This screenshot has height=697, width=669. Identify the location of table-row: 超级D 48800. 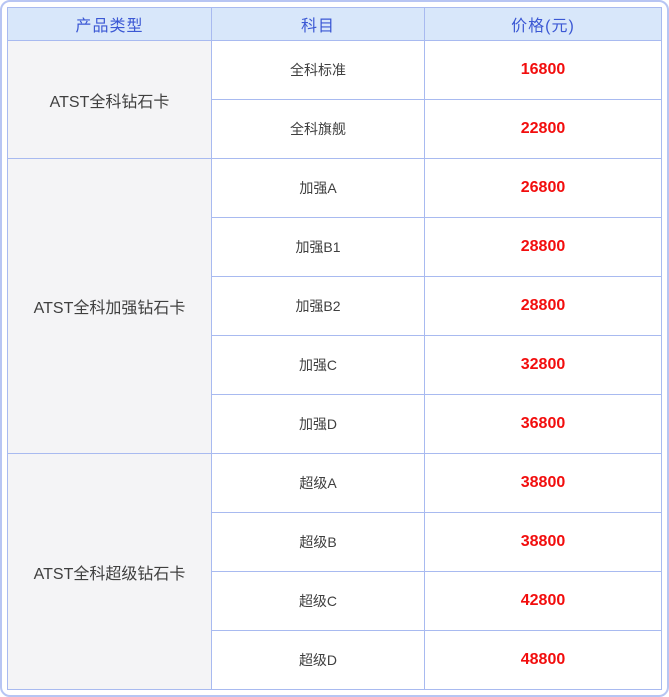
(335, 660).